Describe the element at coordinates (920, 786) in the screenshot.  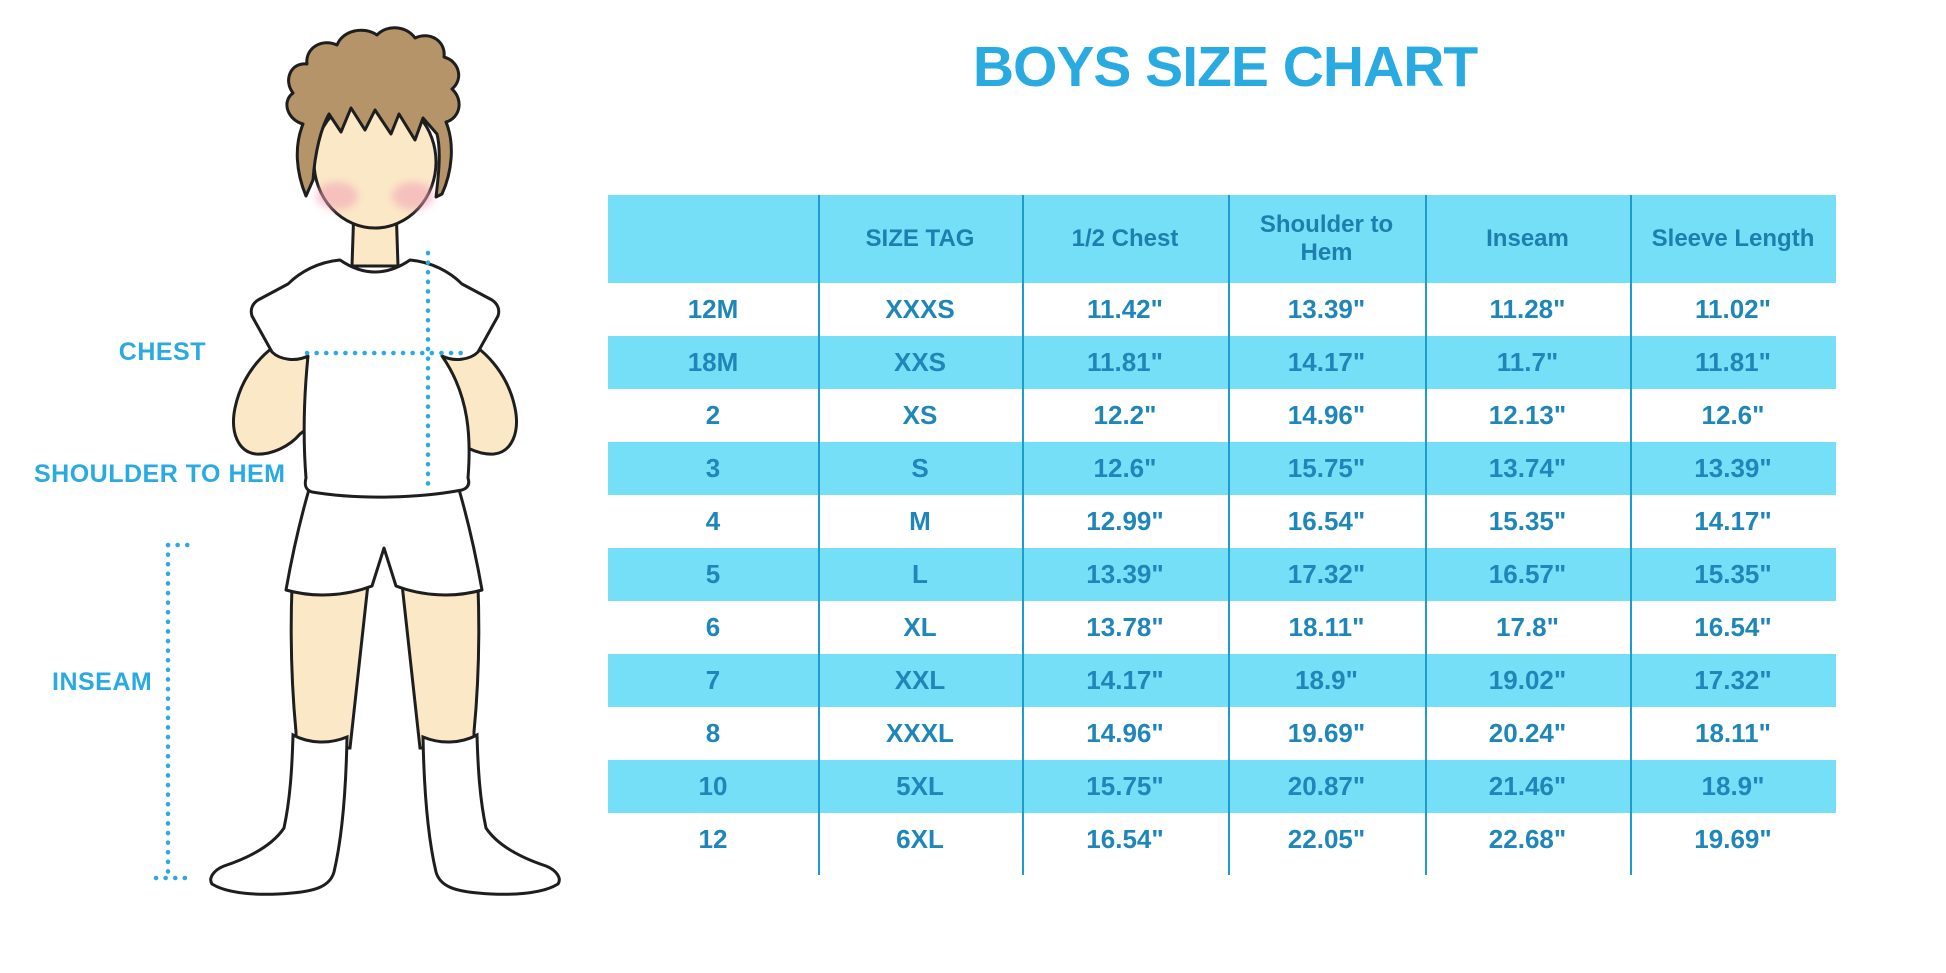
I see `table-cell: 5XL` at that location.